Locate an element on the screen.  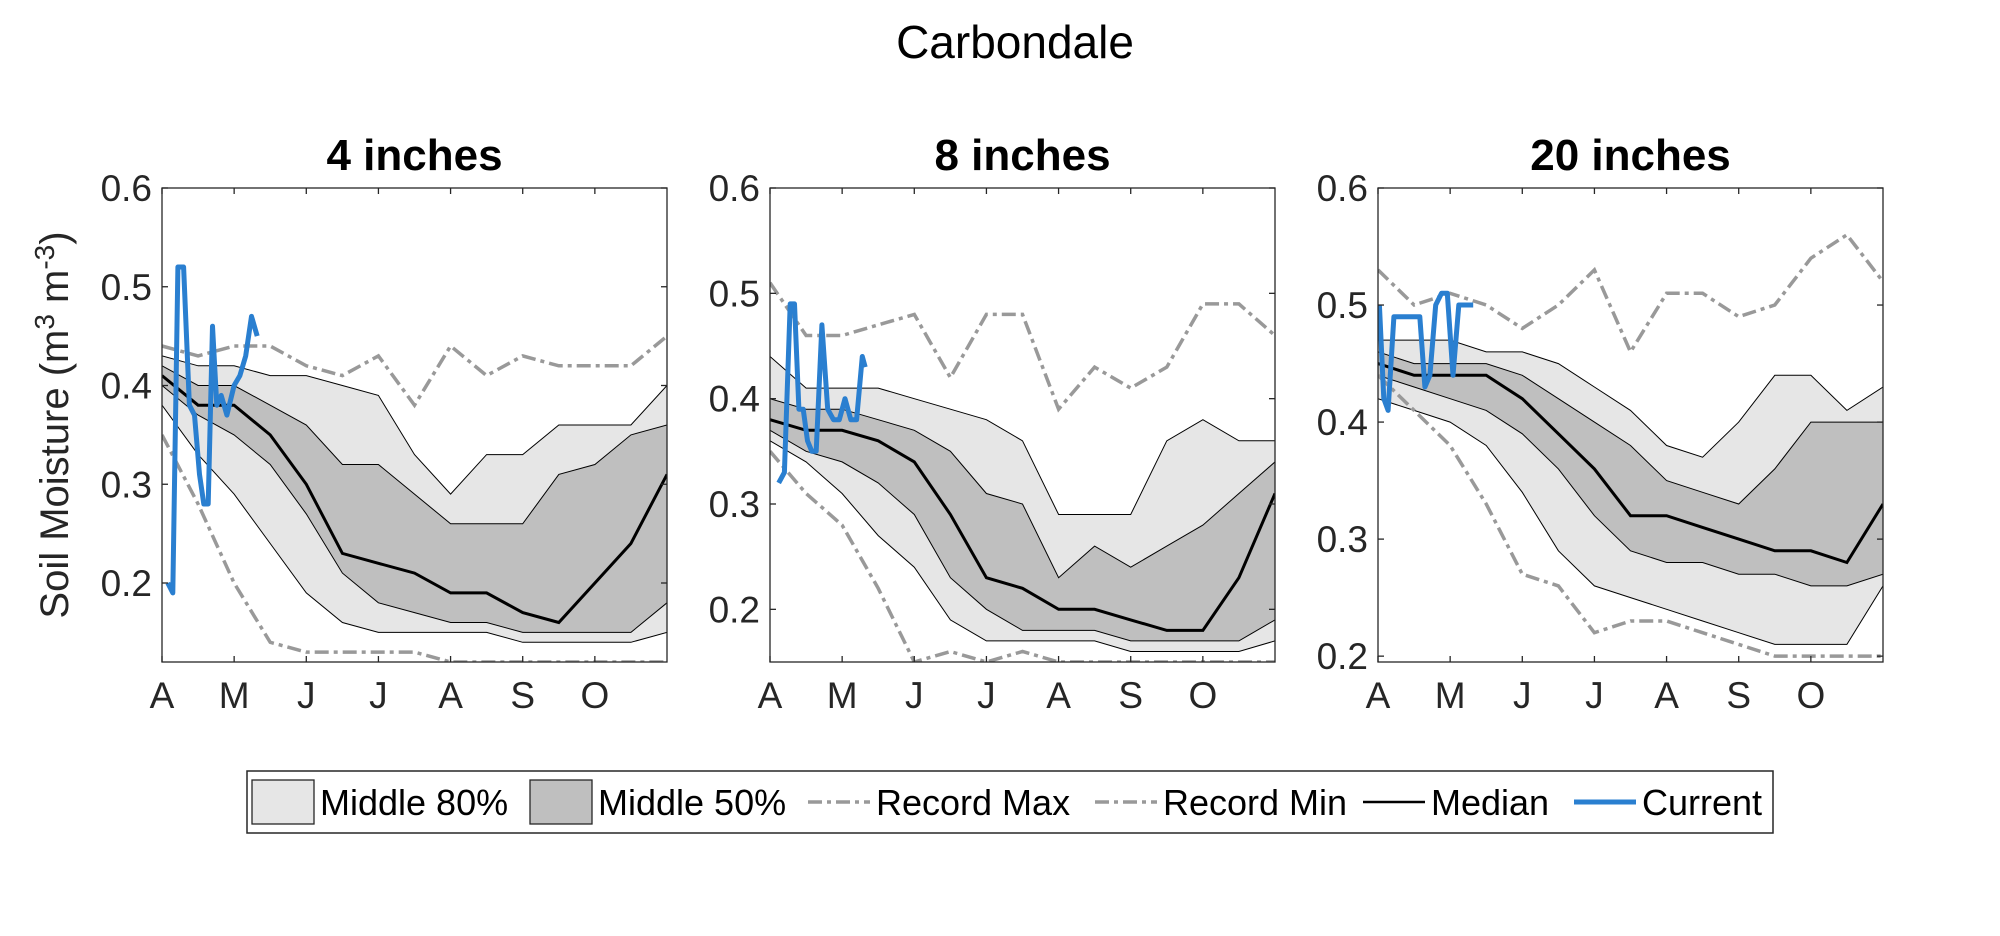
y-axis-label: Soil Moisture (m3 m-3) is located at coordinates (53, 424).